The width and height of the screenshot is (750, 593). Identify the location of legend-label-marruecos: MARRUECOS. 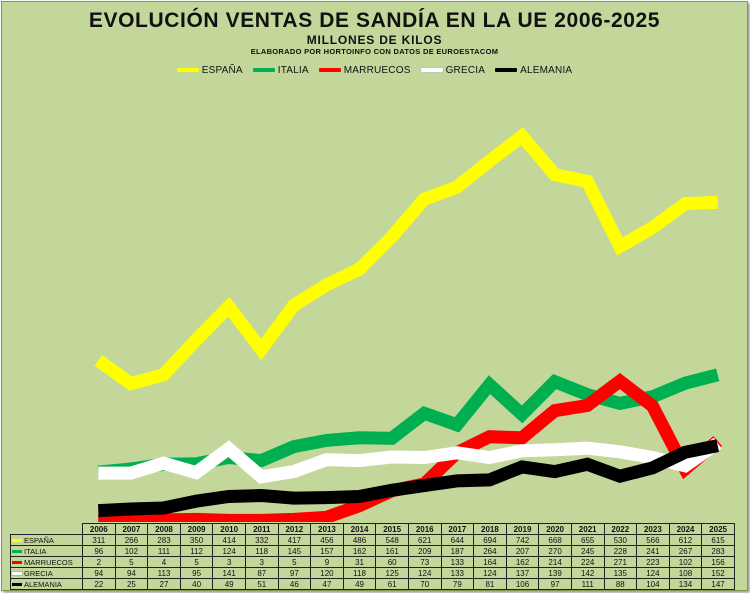
(377, 70).